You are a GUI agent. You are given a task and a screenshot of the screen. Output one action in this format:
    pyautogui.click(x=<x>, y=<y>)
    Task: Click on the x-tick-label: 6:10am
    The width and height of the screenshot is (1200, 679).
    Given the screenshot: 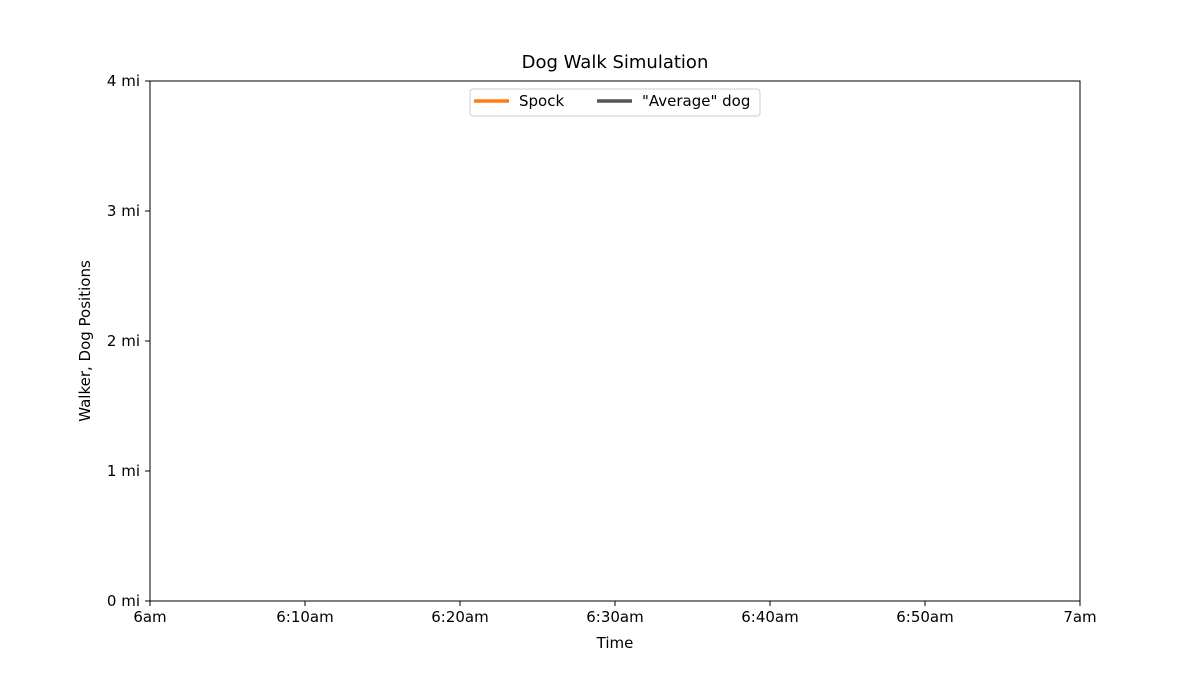 What is the action you would take?
    pyautogui.click(x=305, y=617)
    